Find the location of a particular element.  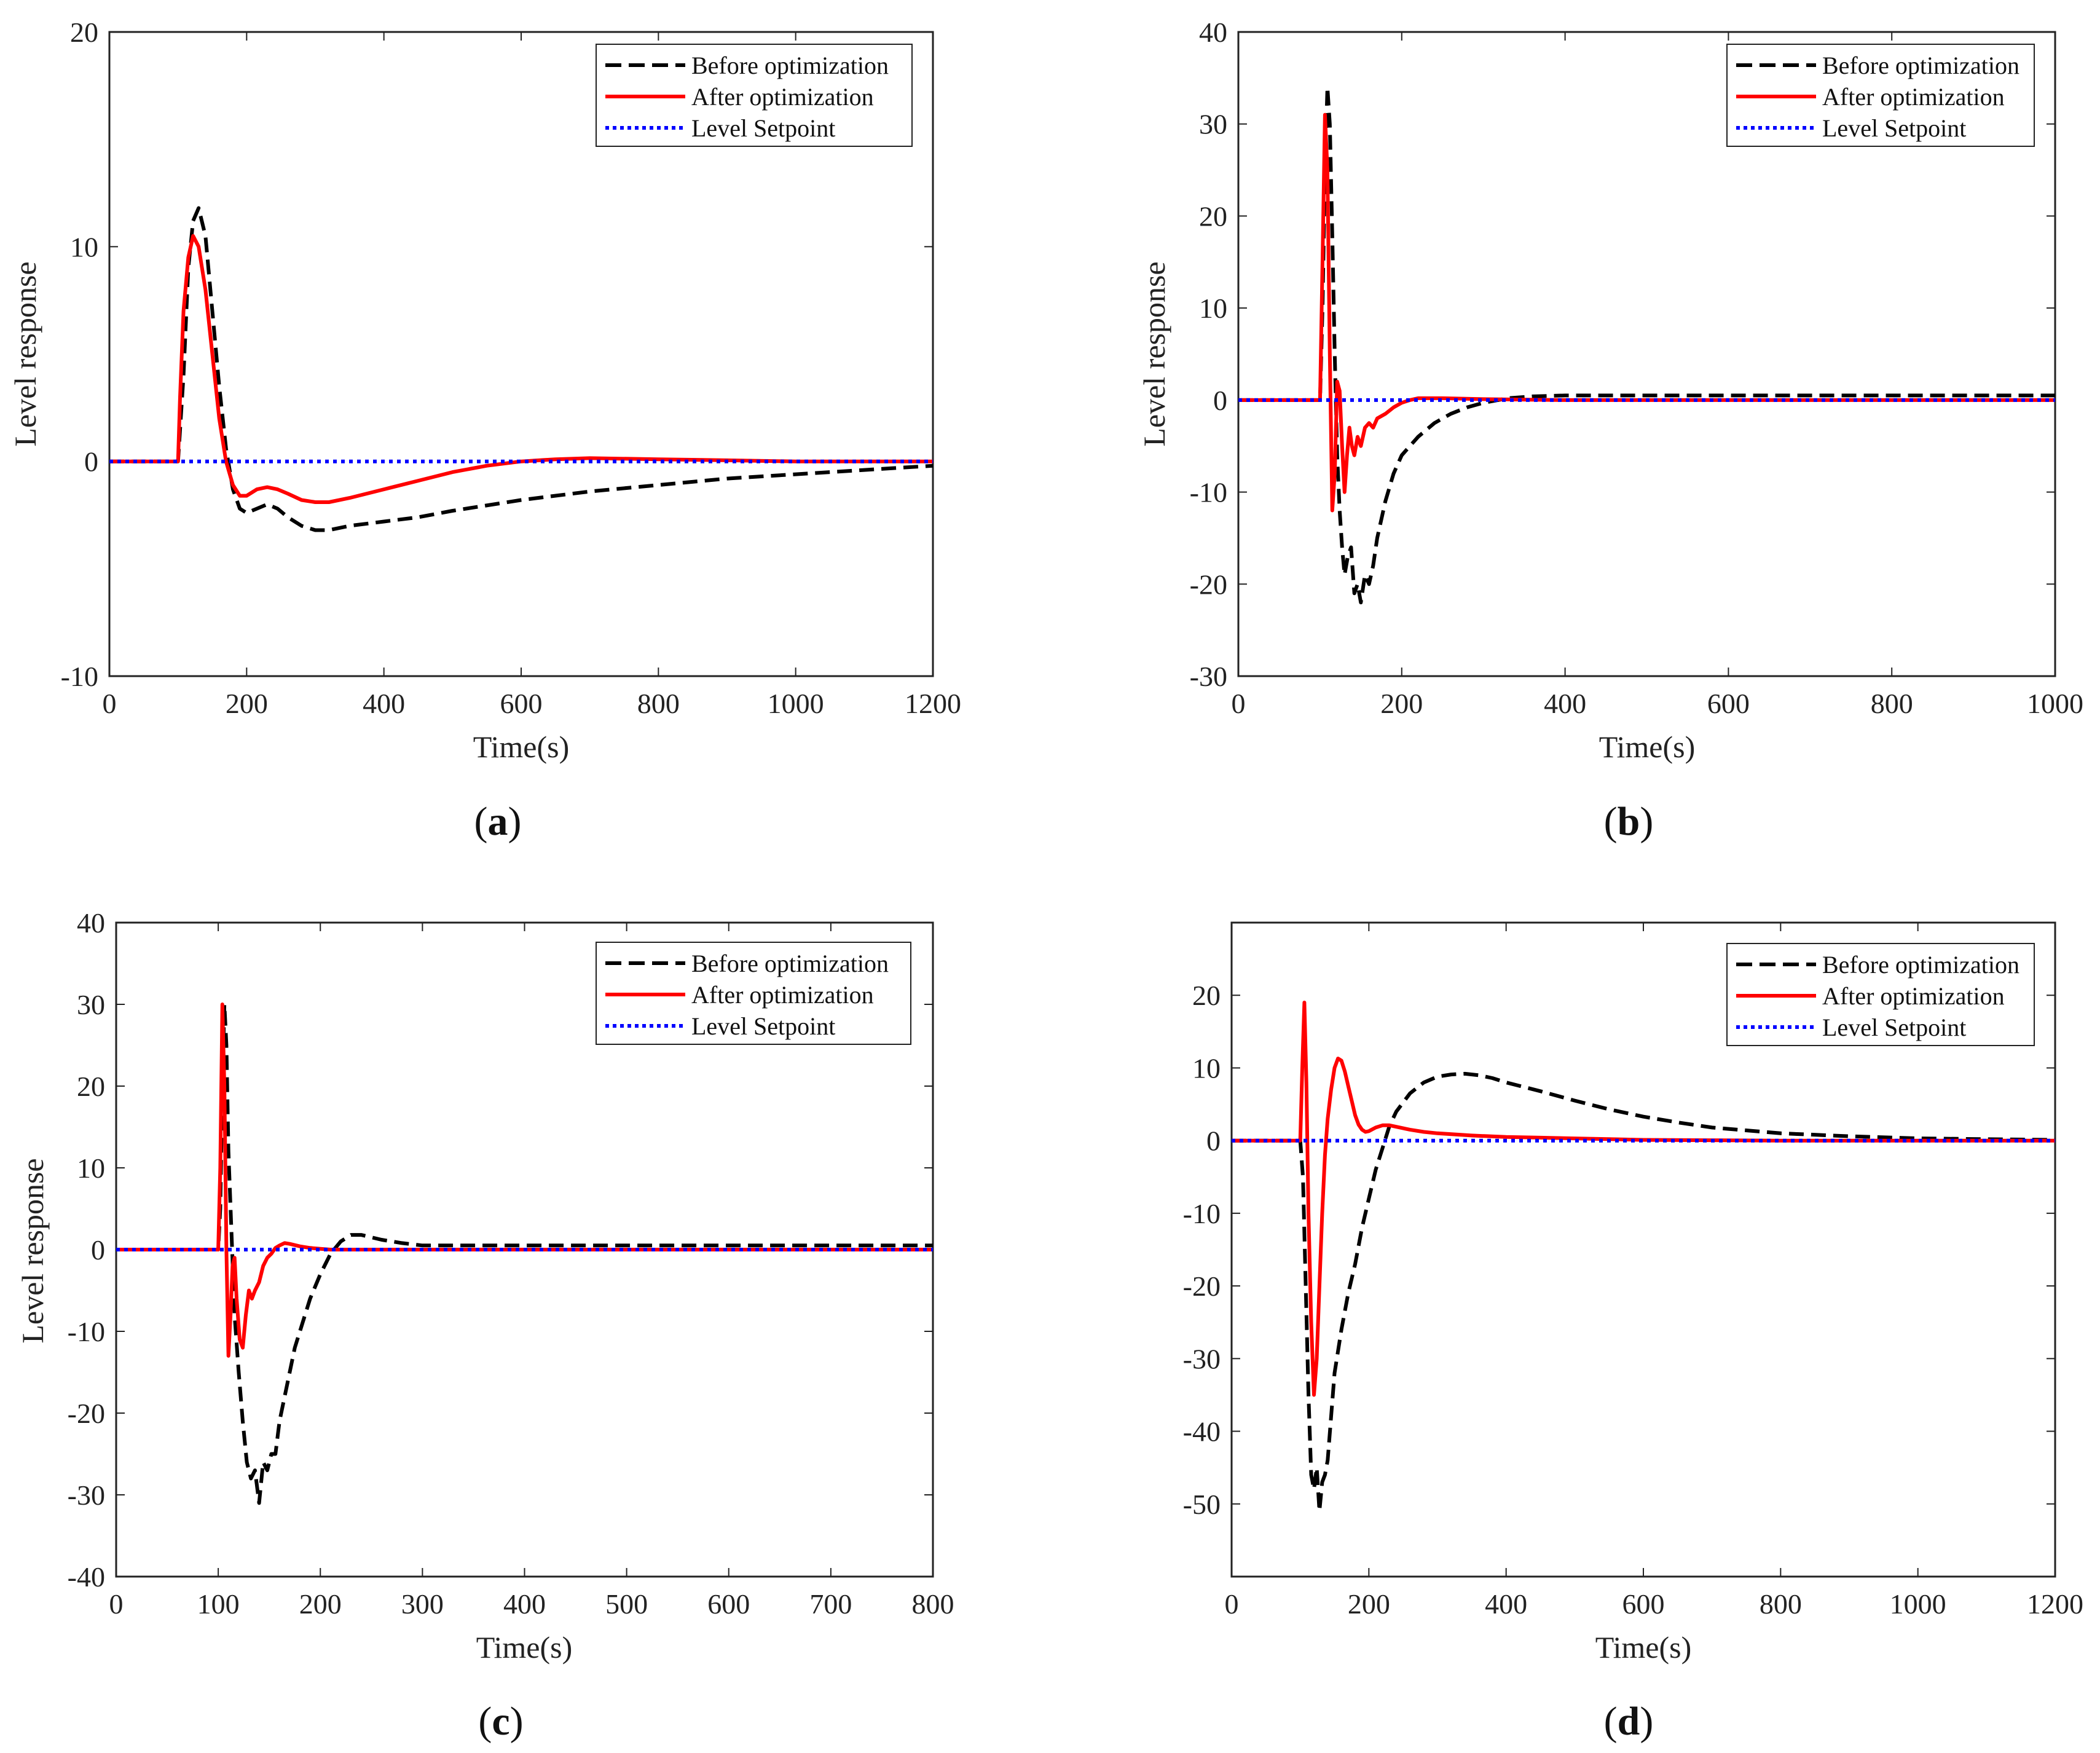

panel-a-series-after-optimization is located at coordinates (521, 369).